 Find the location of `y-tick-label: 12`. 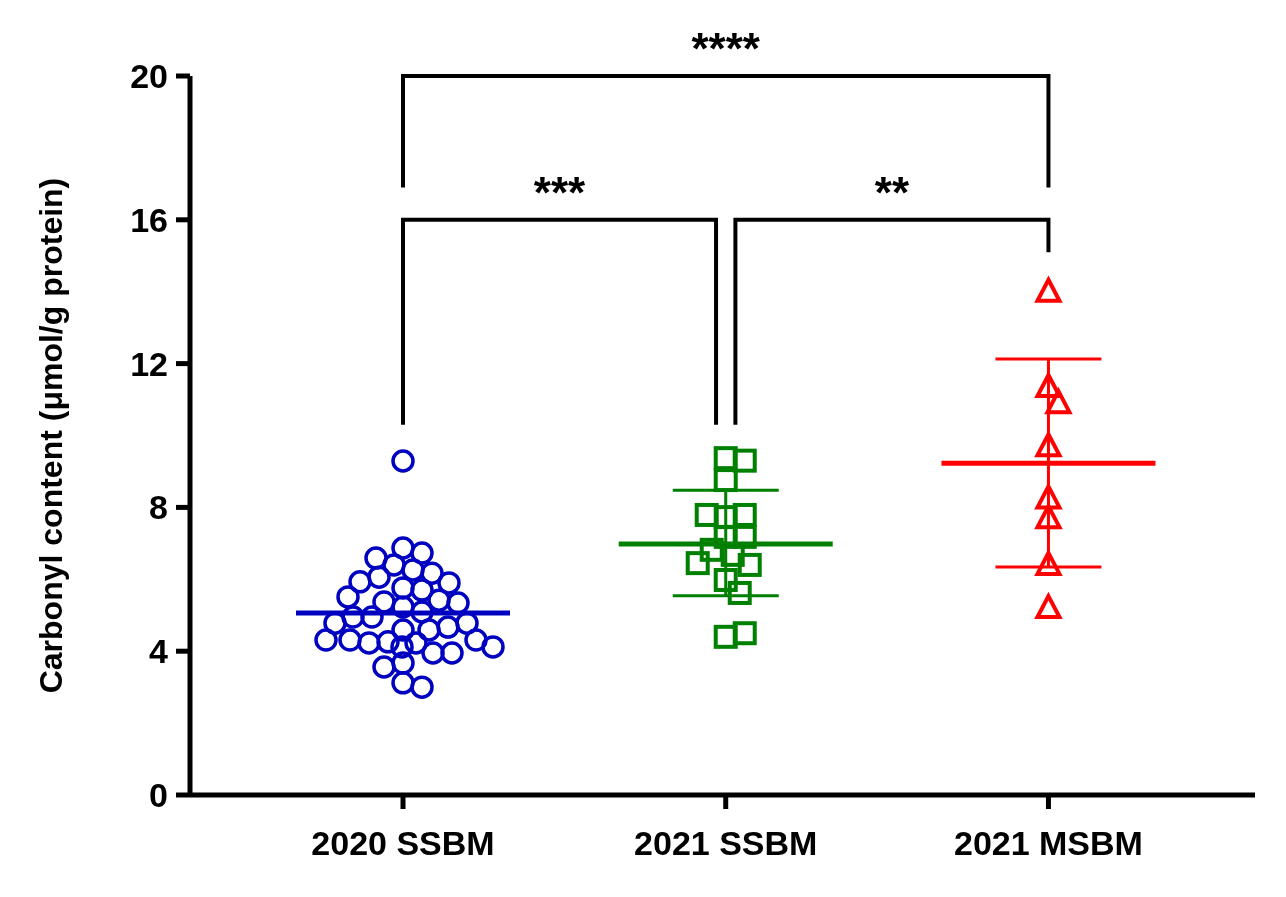

y-tick-label: 12 is located at coordinates (149, 363).